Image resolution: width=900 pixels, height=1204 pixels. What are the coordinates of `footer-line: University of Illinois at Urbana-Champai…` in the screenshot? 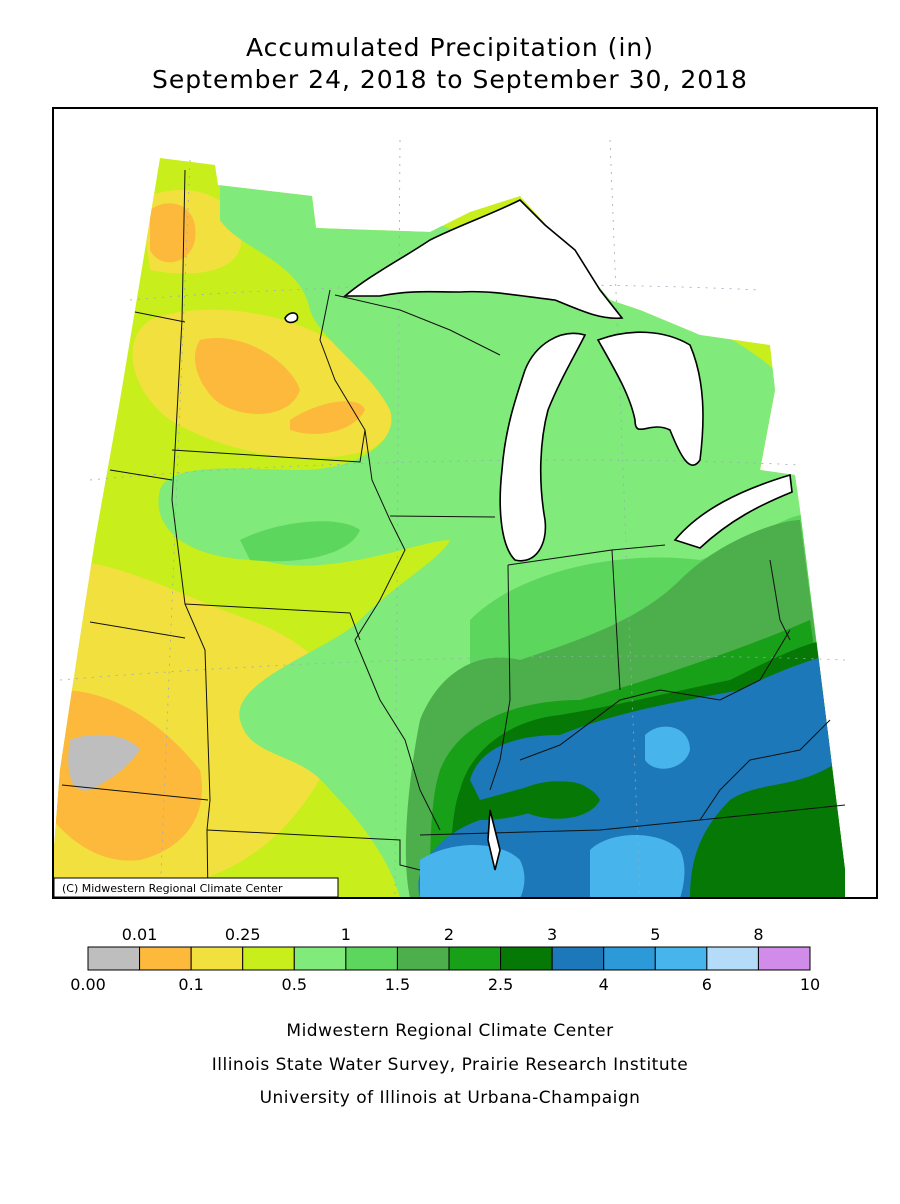 It's located at (450, 1098).